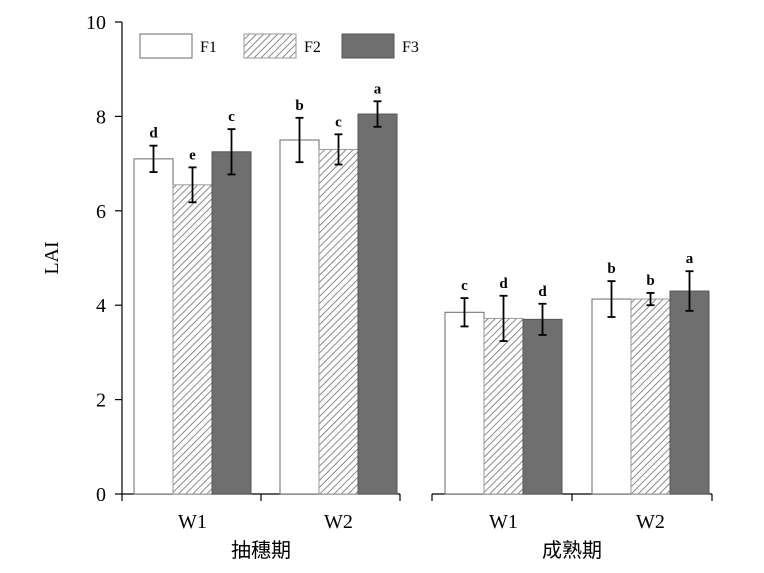 The height and width of the screenshot is (573, 764). What do you see at coordinates (270, 46) in the screenshot?
I see `legend-swatch-f2` at bounding box center [270, 46].